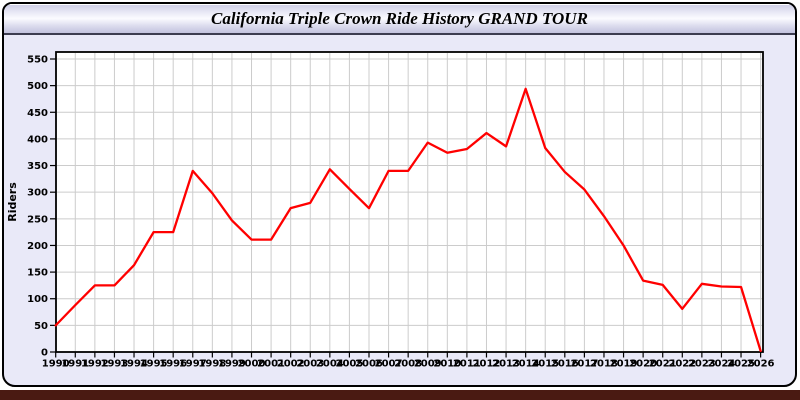 This screenshot has height=400, width=800. What do you see at coordinates (428, 364) in the screenshot?
I see `x-tick-label: 2009` at bounding box center [428, 364].